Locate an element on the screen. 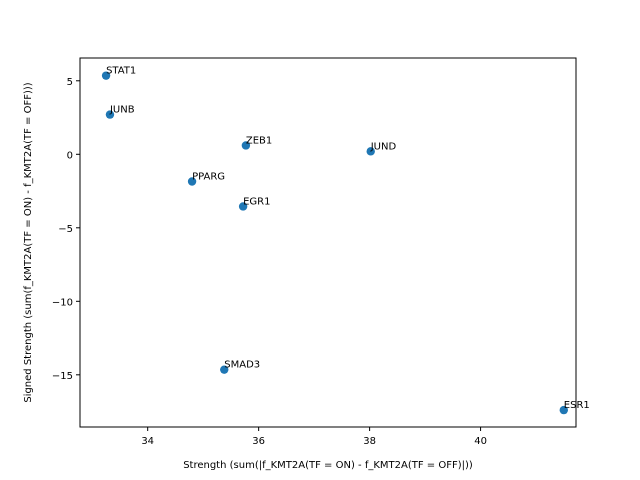 The width and height of the screenshot is (640, 480). y-tick-label: 5 is located at coordinates (70, 82).